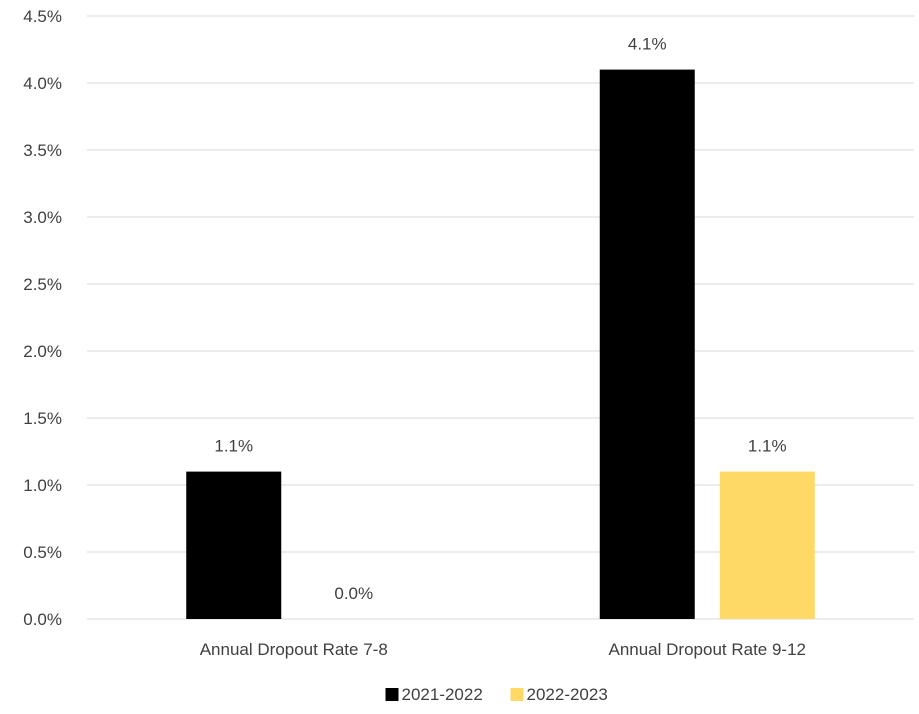  Describe the element at coordinates (42, 318) in the screenshot. I see `y-axis-ticks: 0.0% 0.5% 1.0% 1.5% 2.0% 2.5% 3.0% 3.5% 4.0% 4.5%` at that location.